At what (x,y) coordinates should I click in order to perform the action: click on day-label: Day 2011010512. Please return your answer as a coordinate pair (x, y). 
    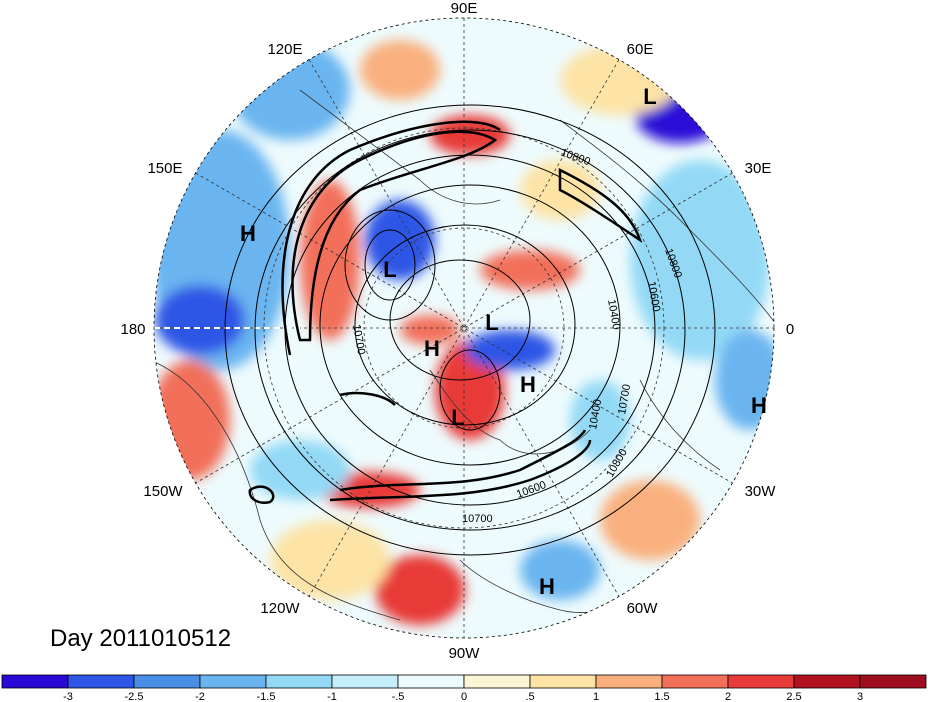
    Looking at the image, I should click on (140, 638).